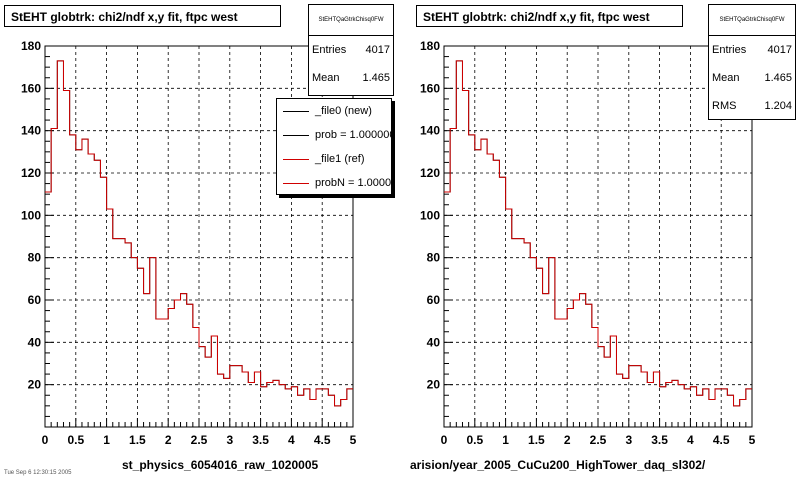 This screenshot has width=800, height=480. Describe the element at coordinates (778, 106) in the screenshot. I see `stats-value: 1.204` at that location.